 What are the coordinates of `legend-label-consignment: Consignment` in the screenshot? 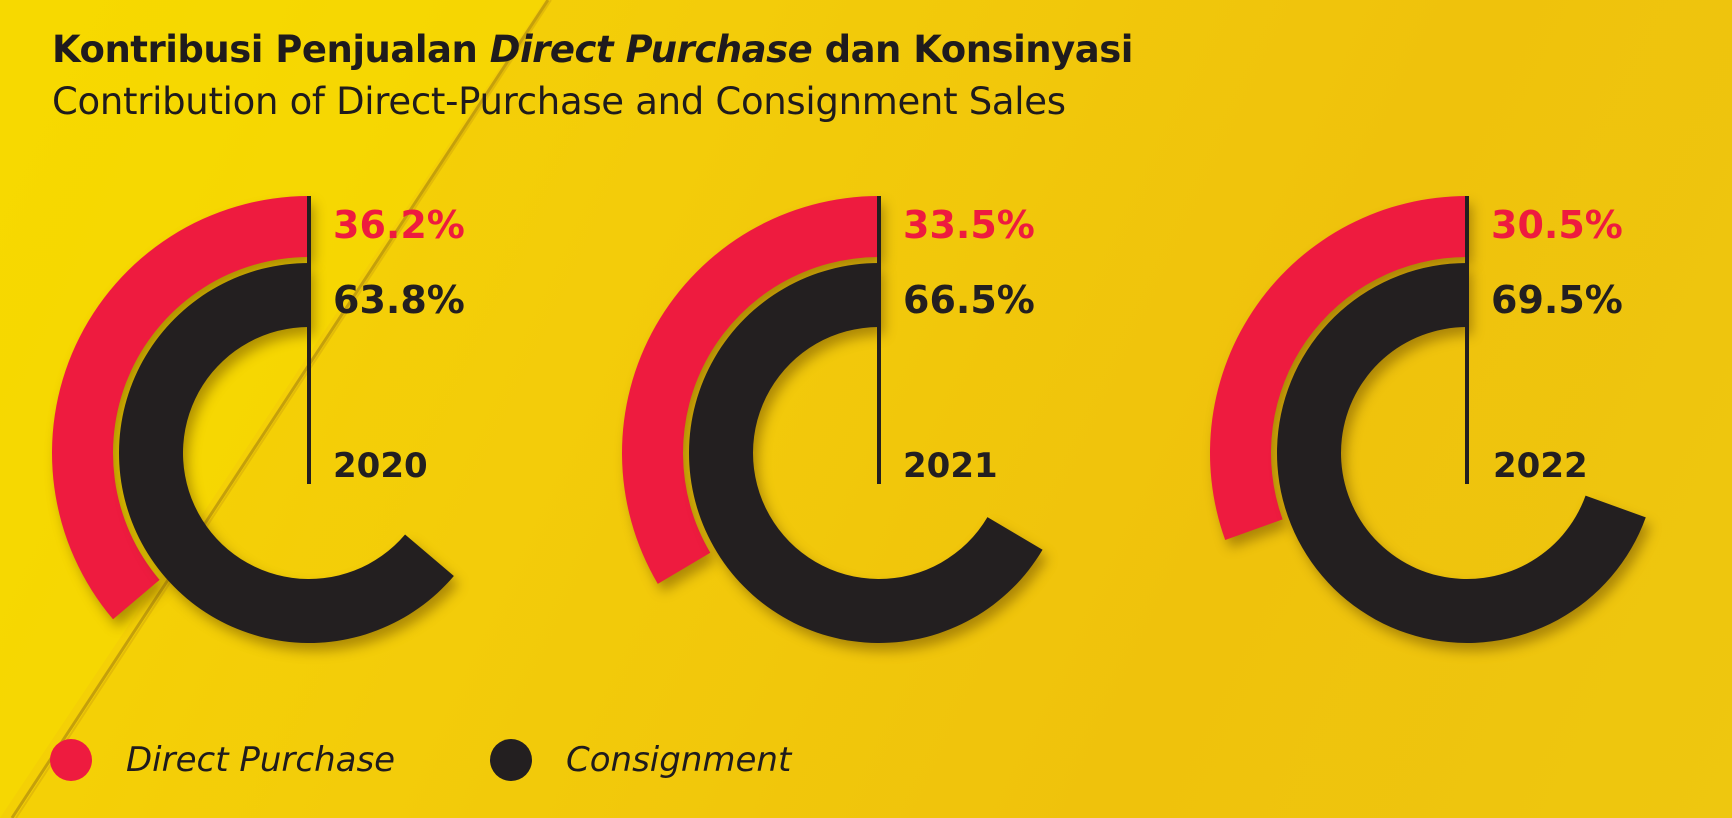 It's located at (679, 760).